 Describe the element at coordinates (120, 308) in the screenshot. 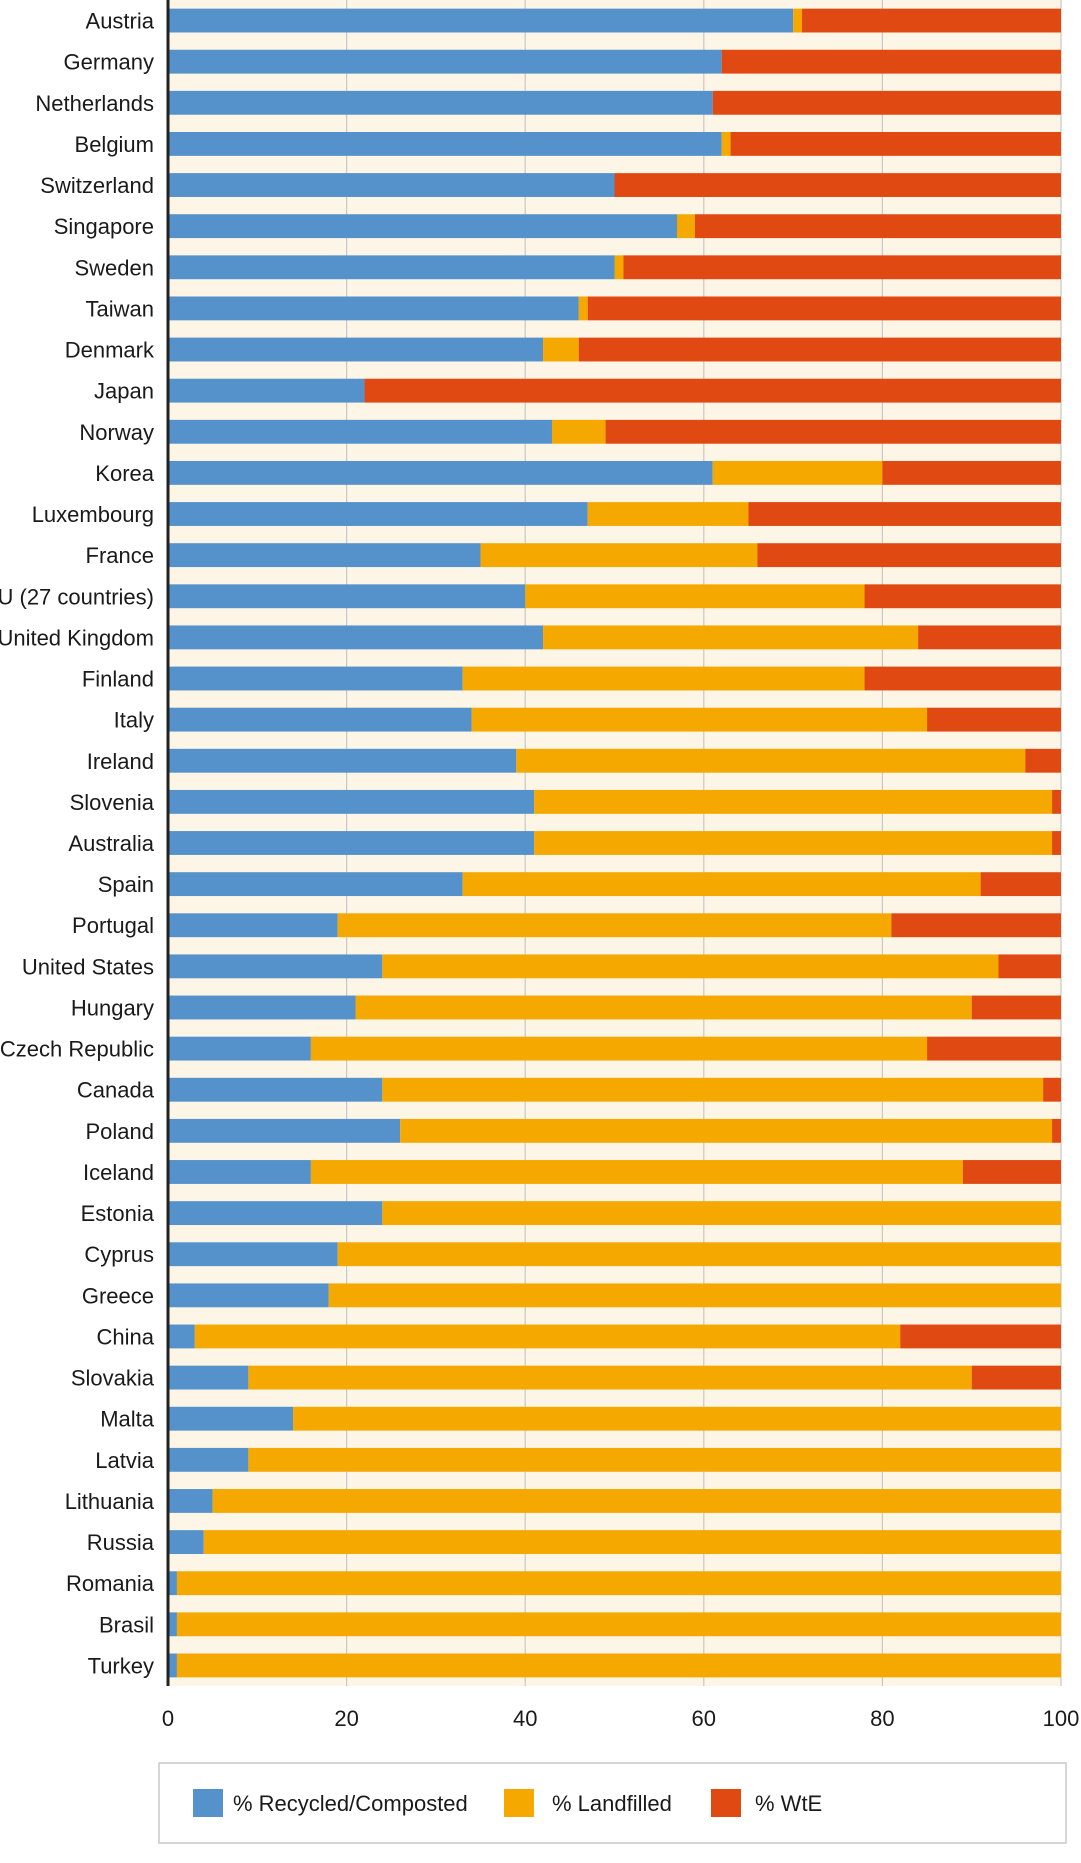

I see `category-label-7: Taiwan` at that location.